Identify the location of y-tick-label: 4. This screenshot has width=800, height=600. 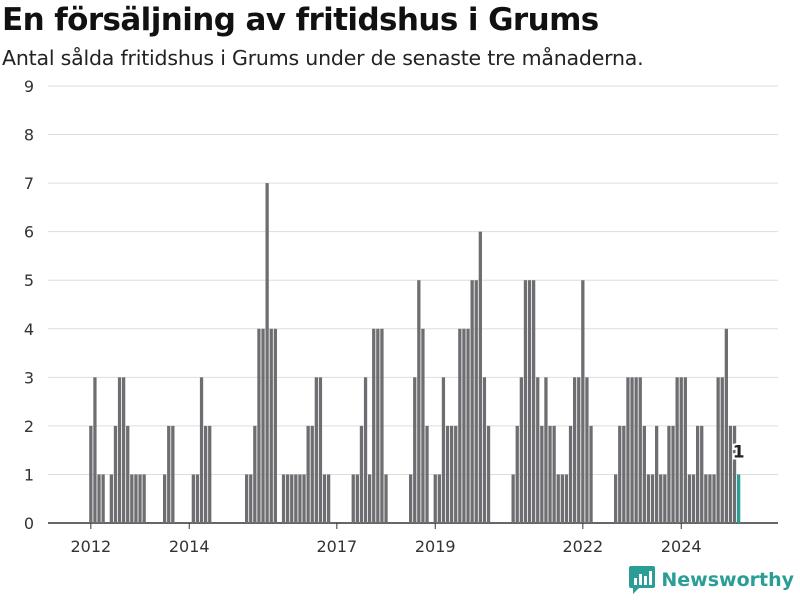
(29, 329).